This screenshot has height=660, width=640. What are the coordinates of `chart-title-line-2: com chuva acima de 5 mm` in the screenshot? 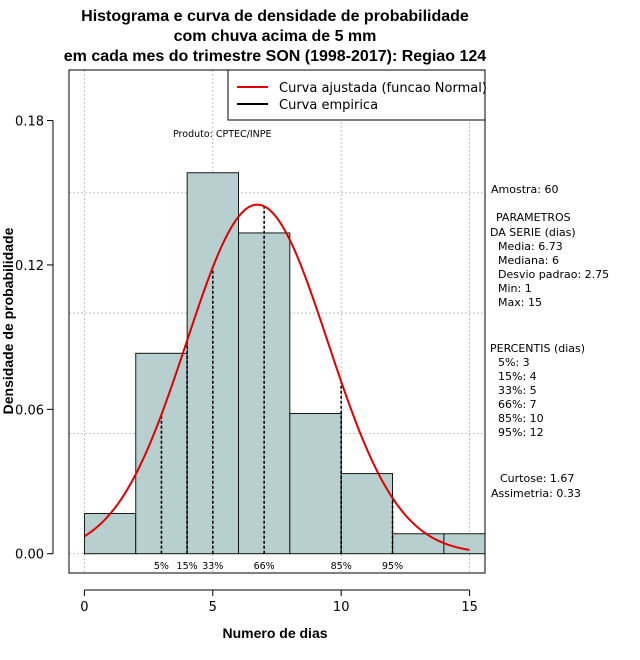 It's located at (275, 36).